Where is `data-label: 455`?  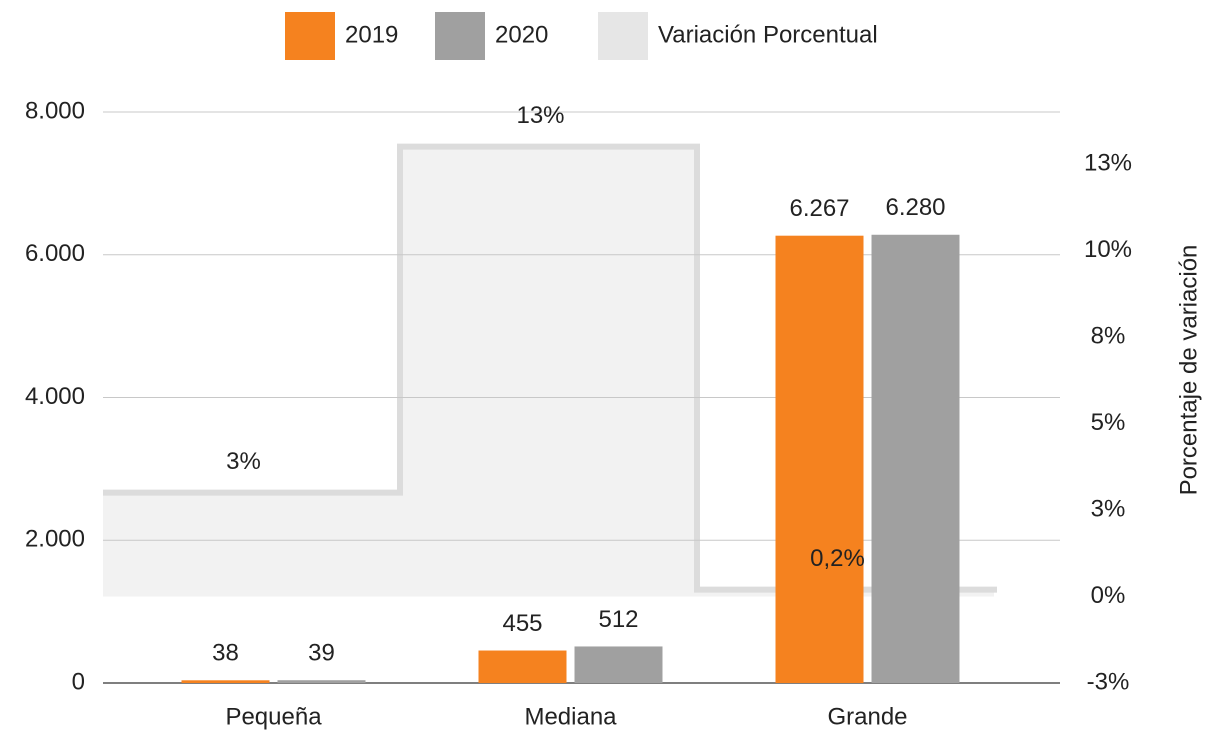 data-label: 455 is located at coordinates (522, 623).